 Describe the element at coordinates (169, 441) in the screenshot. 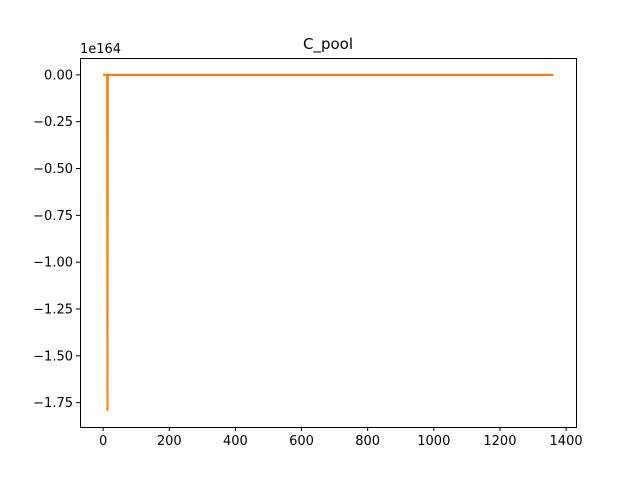

I see `x-tick-label: 200` at that location.